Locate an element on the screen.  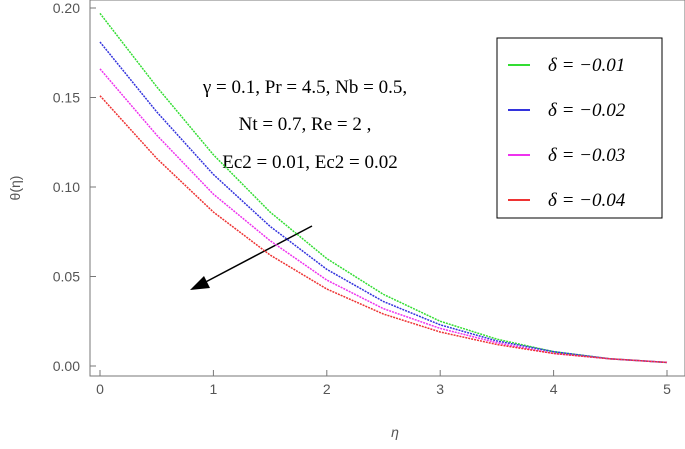
y-tick-label: 0.15 is located at coordinates (66, 98).